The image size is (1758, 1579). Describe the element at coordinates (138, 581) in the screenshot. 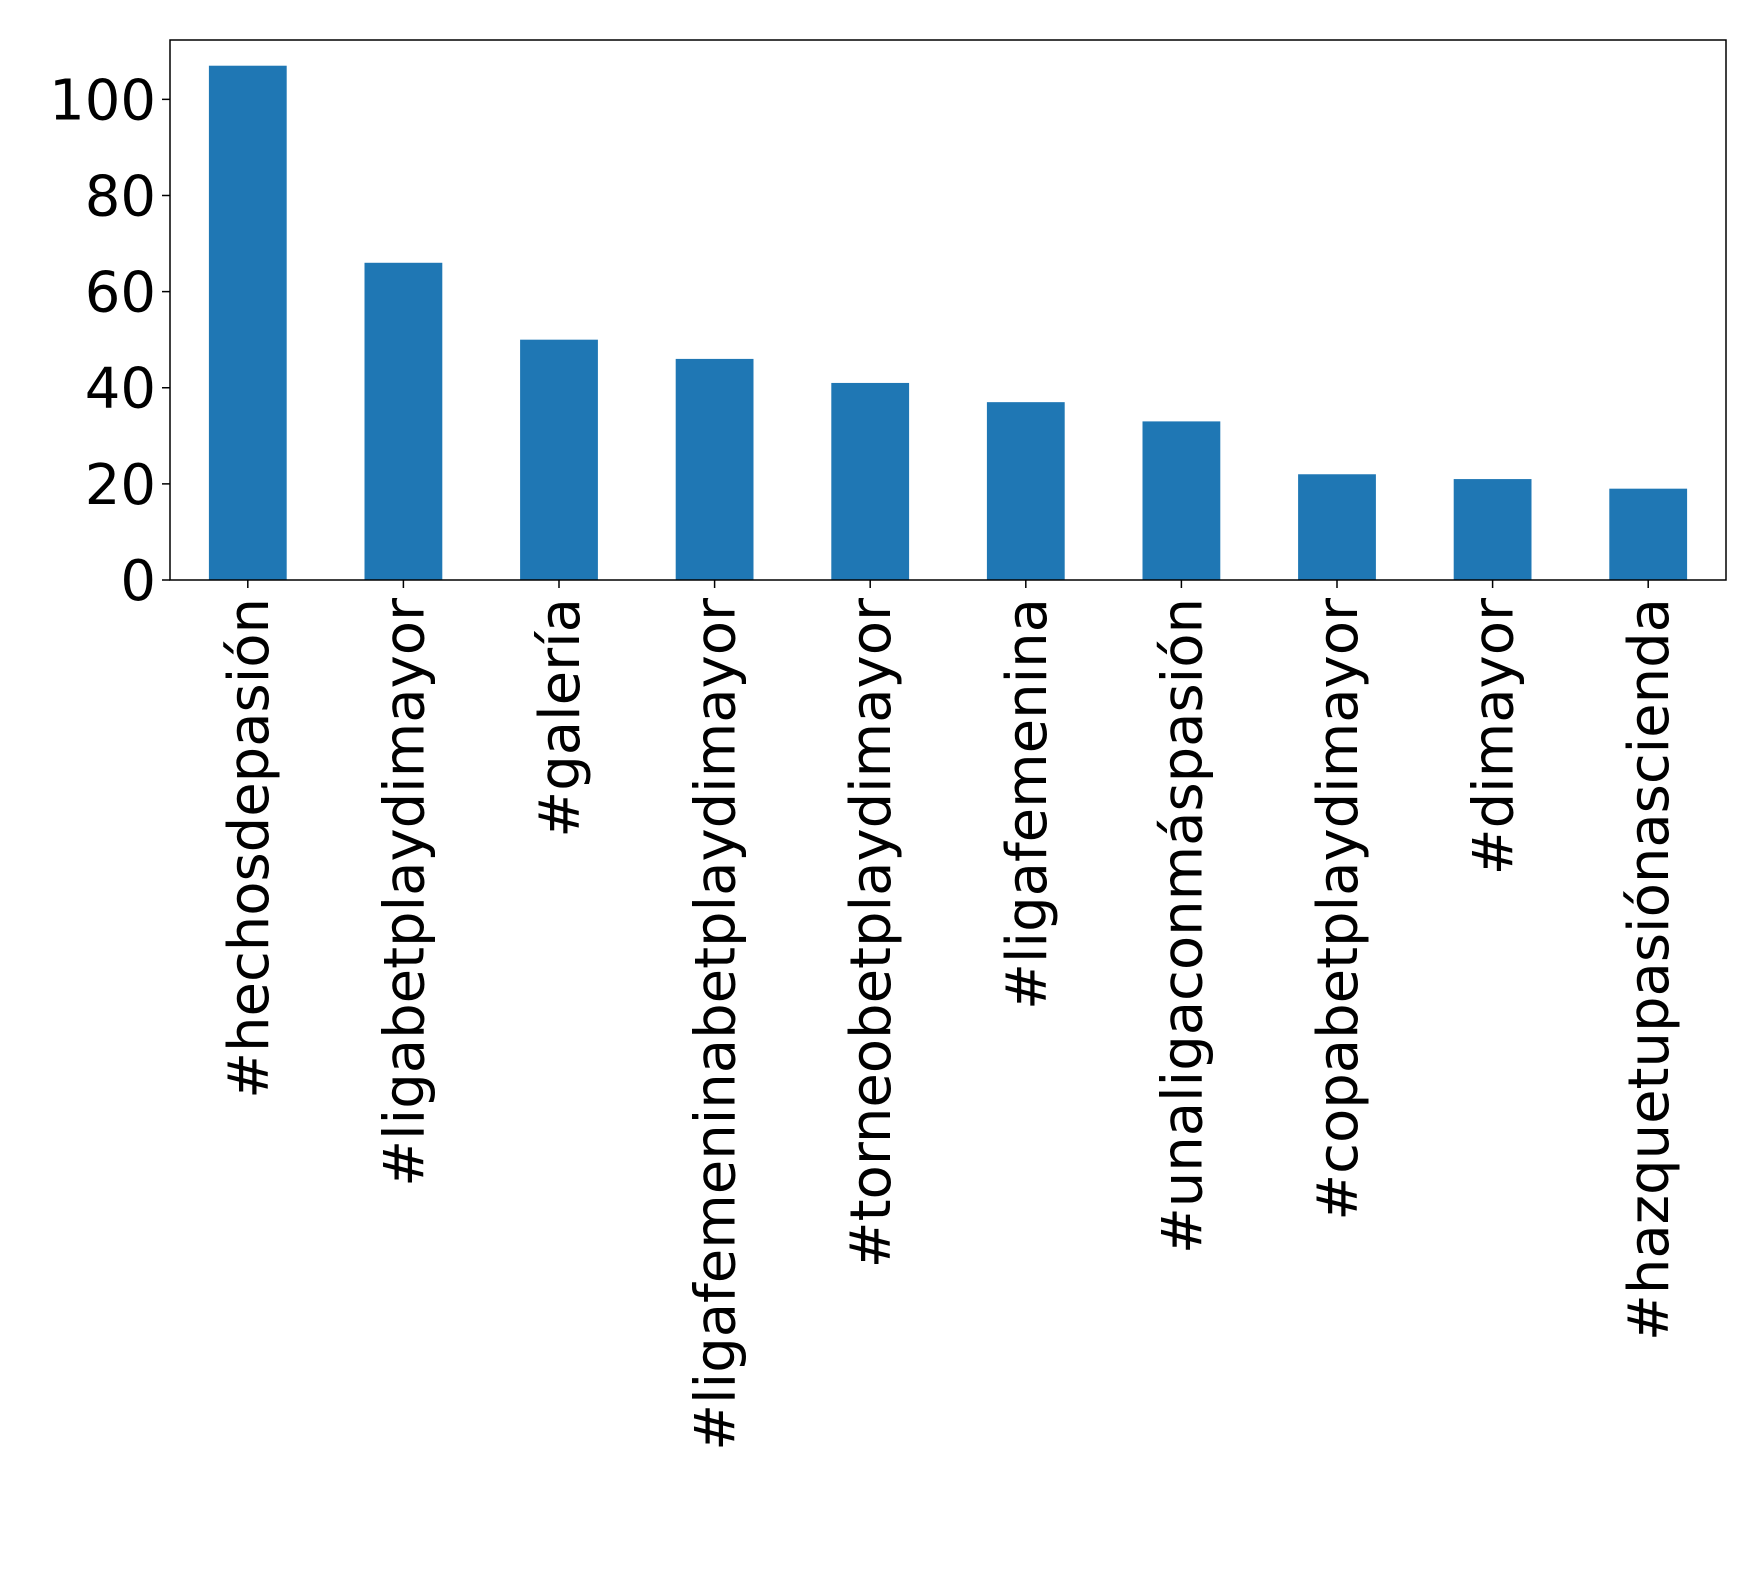

I see `y-tick-label: 0` at that location.